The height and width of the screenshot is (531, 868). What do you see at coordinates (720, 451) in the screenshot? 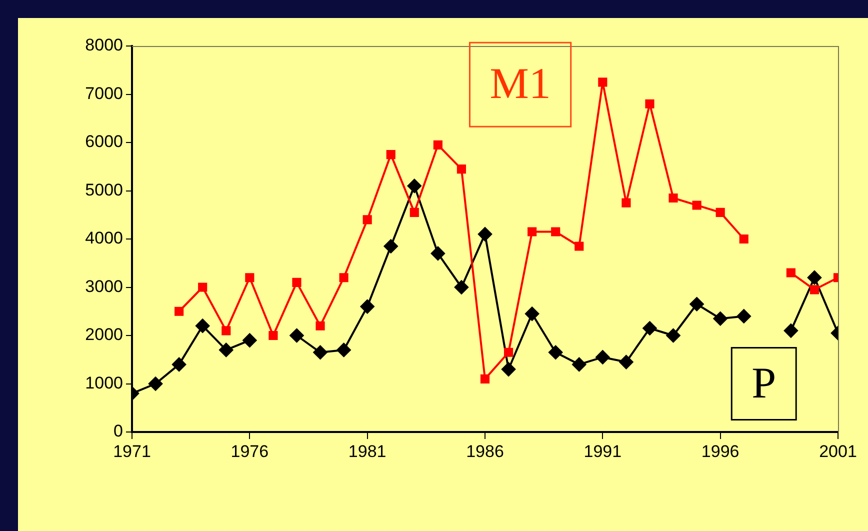
I see `x-tick-label: 1996` at bounding box center [720, 451].